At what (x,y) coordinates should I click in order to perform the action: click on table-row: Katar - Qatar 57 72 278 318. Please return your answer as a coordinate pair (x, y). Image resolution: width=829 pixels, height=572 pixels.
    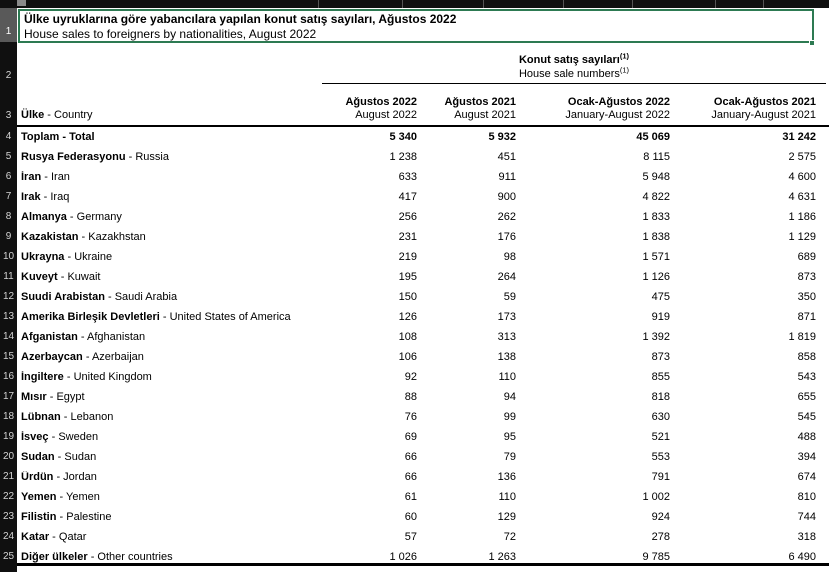
    Looking at the image, I should click on (423, 537).